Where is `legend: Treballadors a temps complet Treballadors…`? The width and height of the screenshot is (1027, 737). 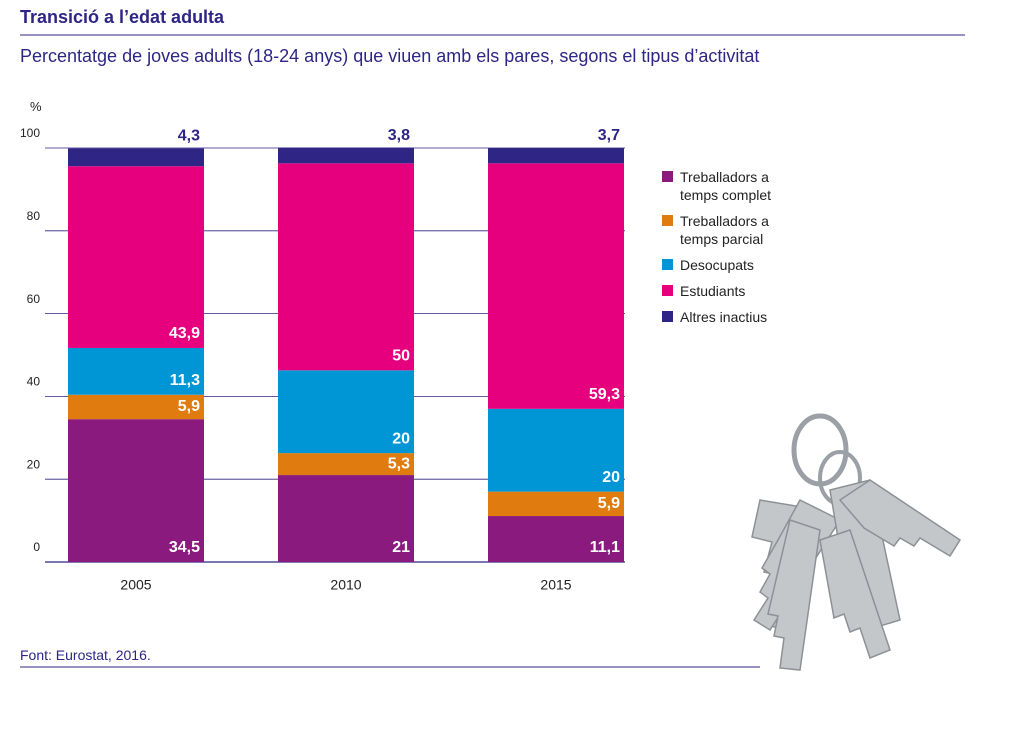
legend: Treballadors a temps complet Treballadors… is located at coordinates (737, 251).